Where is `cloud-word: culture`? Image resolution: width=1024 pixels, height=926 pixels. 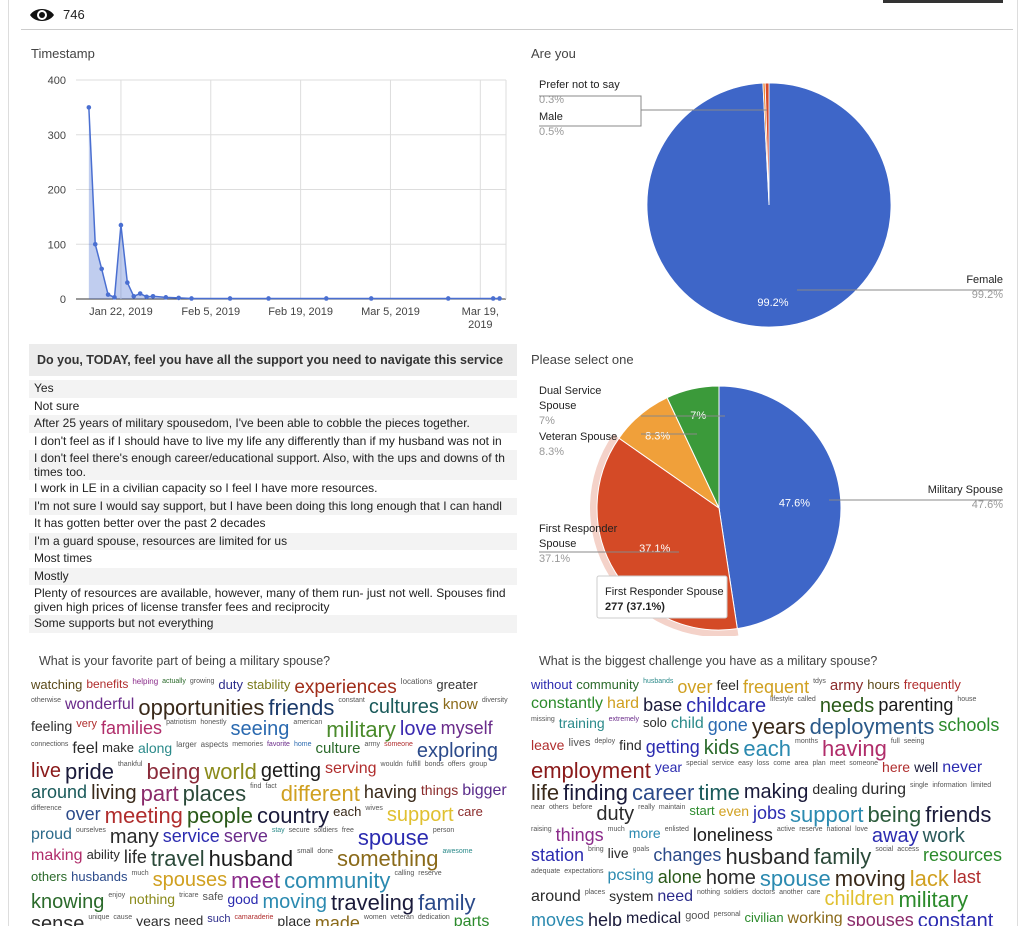 cloud-word: culture is located at coordinates (338, 748).